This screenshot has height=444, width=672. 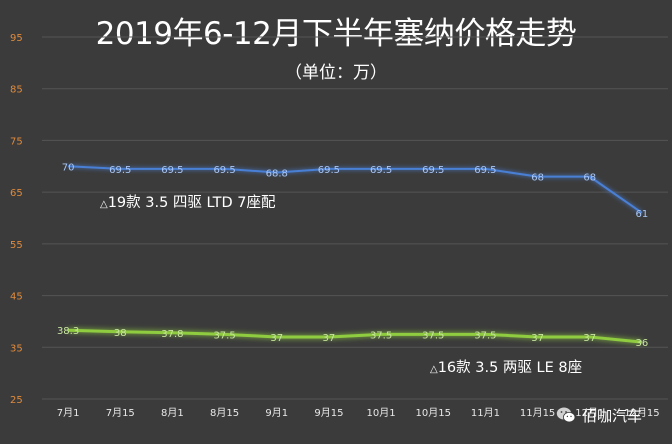 I want to click on data-label: 70, so click(x=68, y=167).